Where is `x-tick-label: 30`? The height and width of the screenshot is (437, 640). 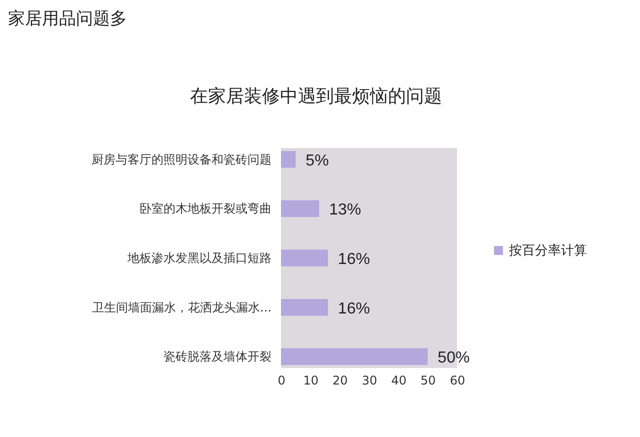 x-tick-label: 30 is located at coordinates (370, 381).